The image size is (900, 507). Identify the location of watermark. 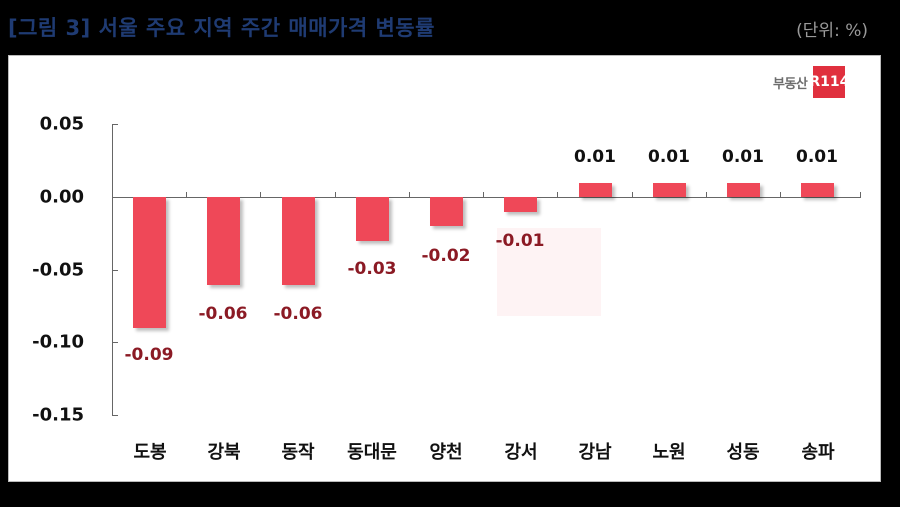
(549, 272).